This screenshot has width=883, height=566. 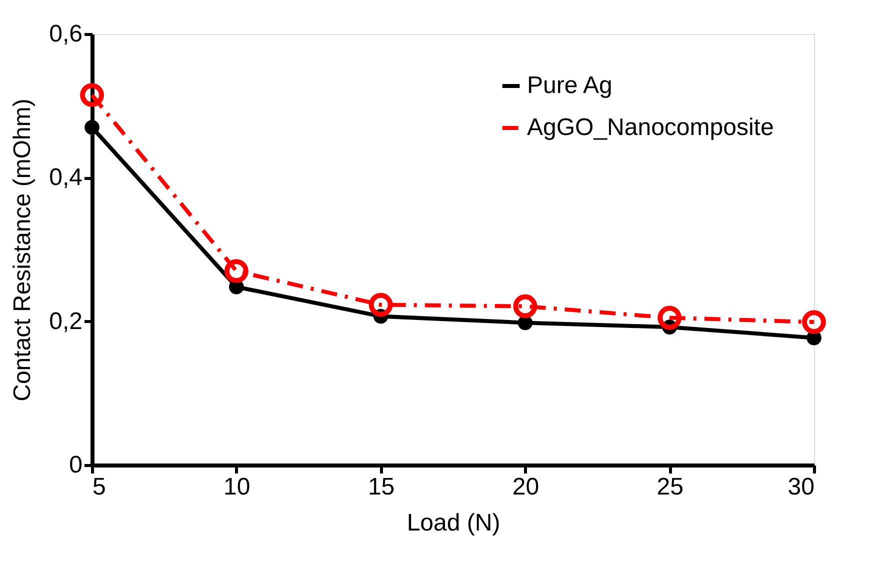 I want to click on y-tick-label: 0,6, so click(x=65, y=34).